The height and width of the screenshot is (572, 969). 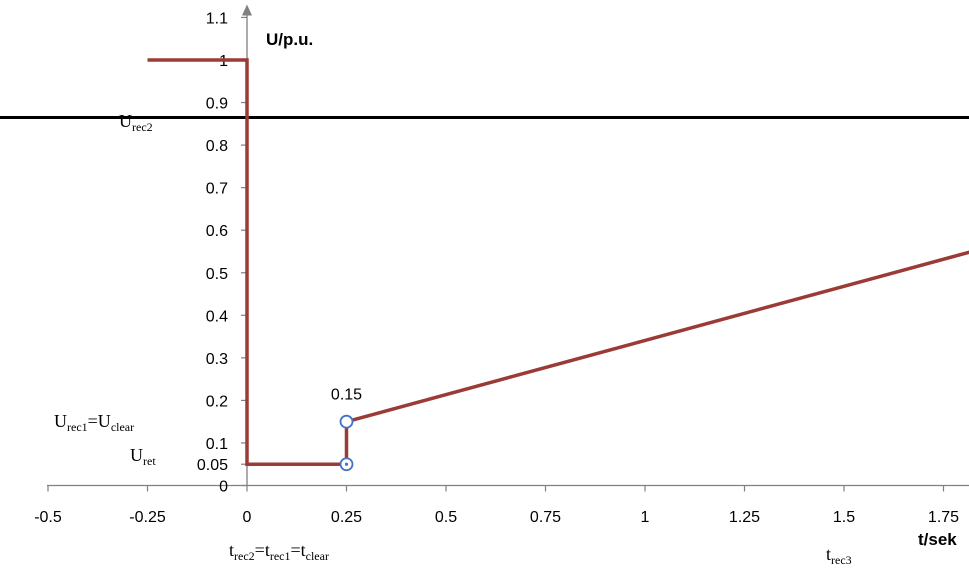 I want to click on x-tick-label: 0.75, so click(x=545, y=517).